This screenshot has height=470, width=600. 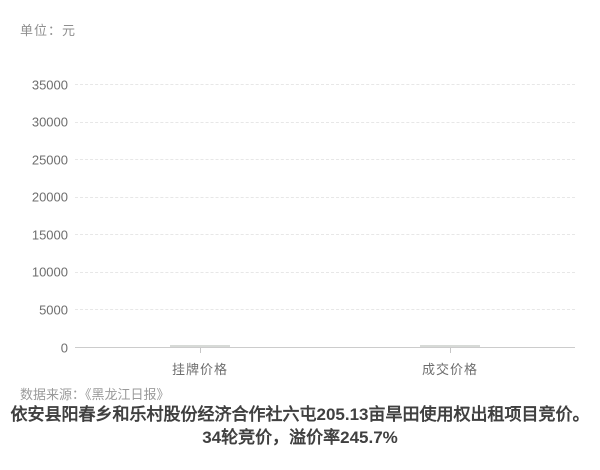 What do you see at coordinates (49, 160) in the screenshot?
I see `y-axis-tick-label: 25000` at bounding box center [49, 160].